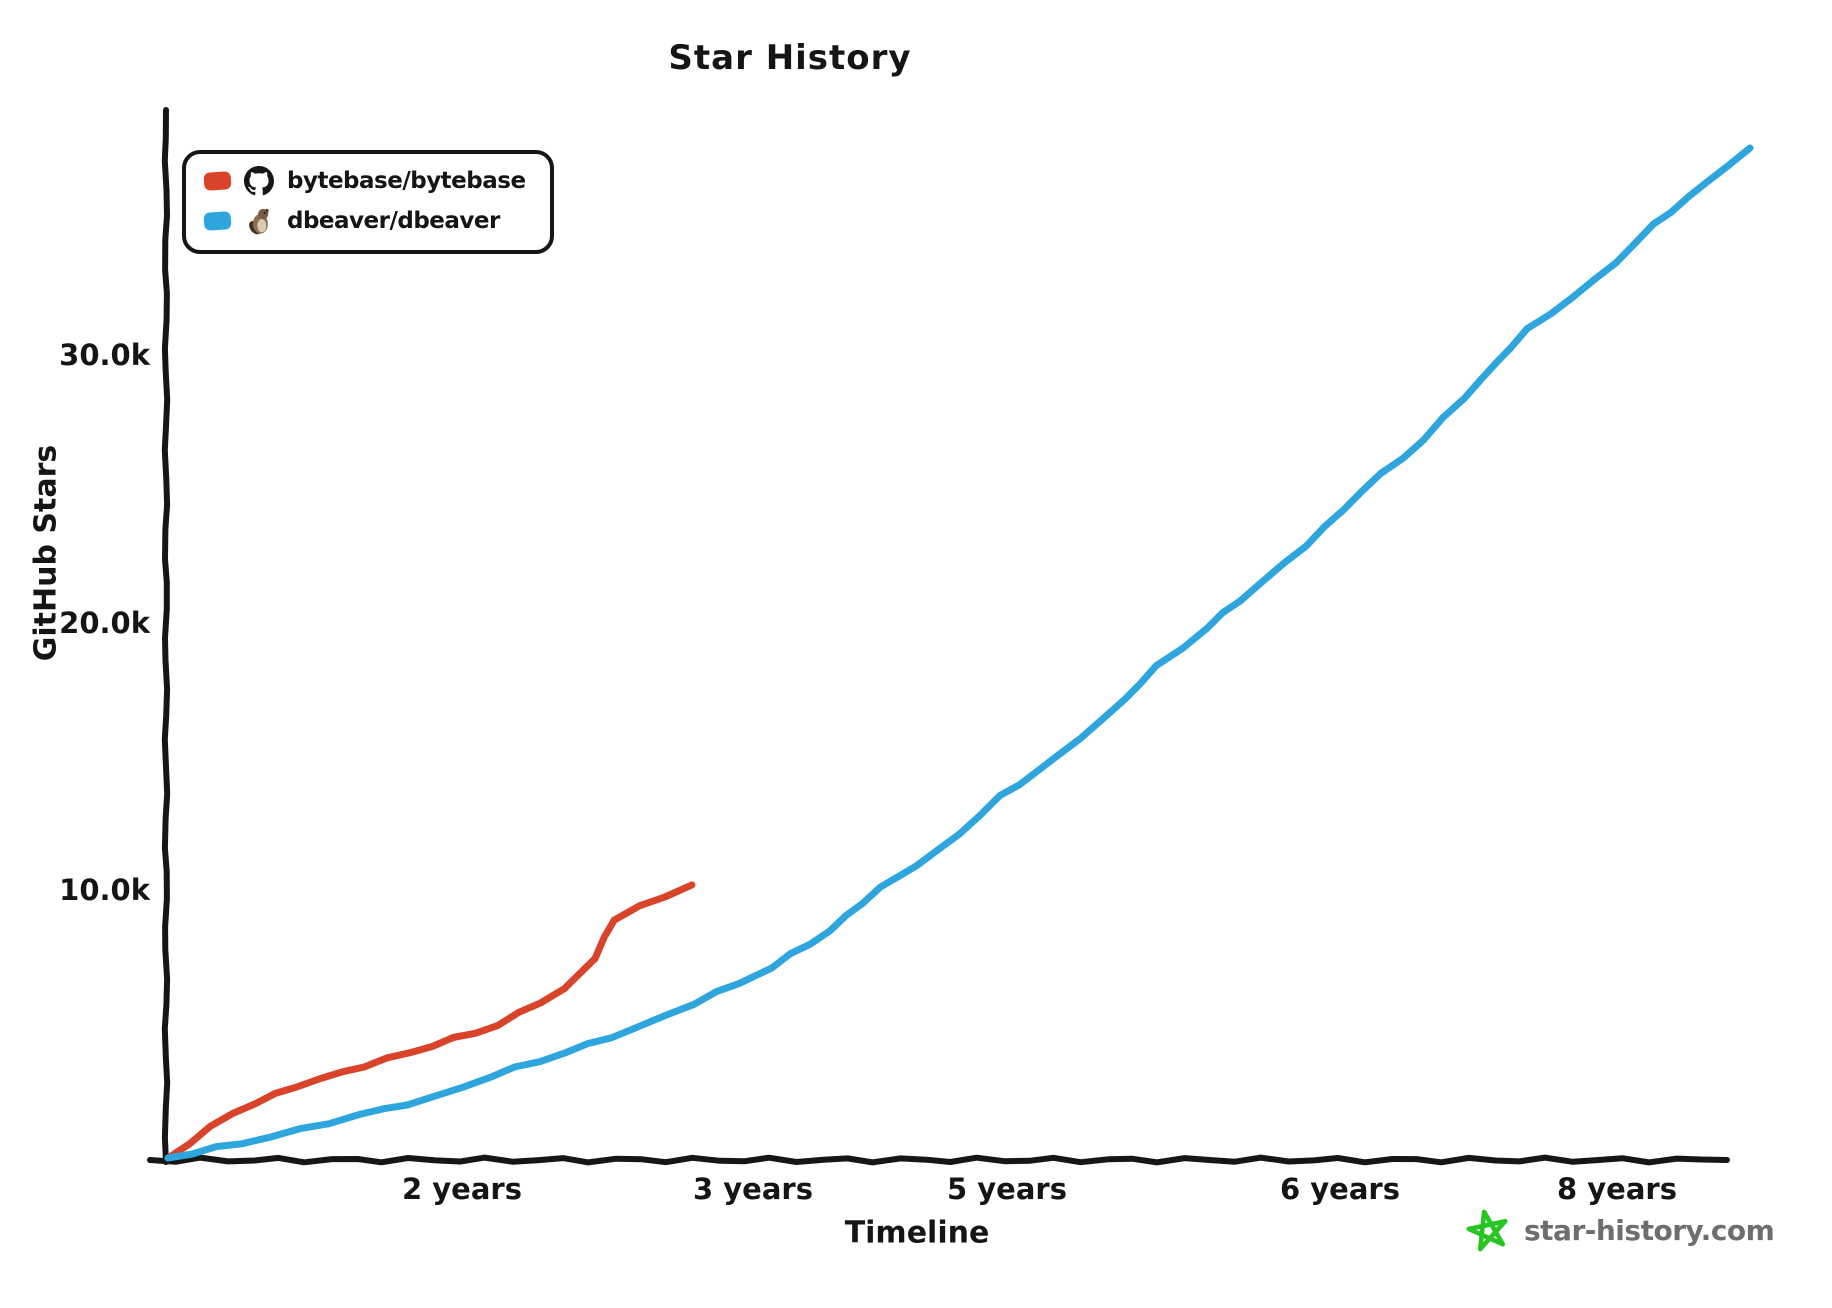 The image size is (1832, 1308). I want to click on bytebase-color-swatch, so click(217, 181).